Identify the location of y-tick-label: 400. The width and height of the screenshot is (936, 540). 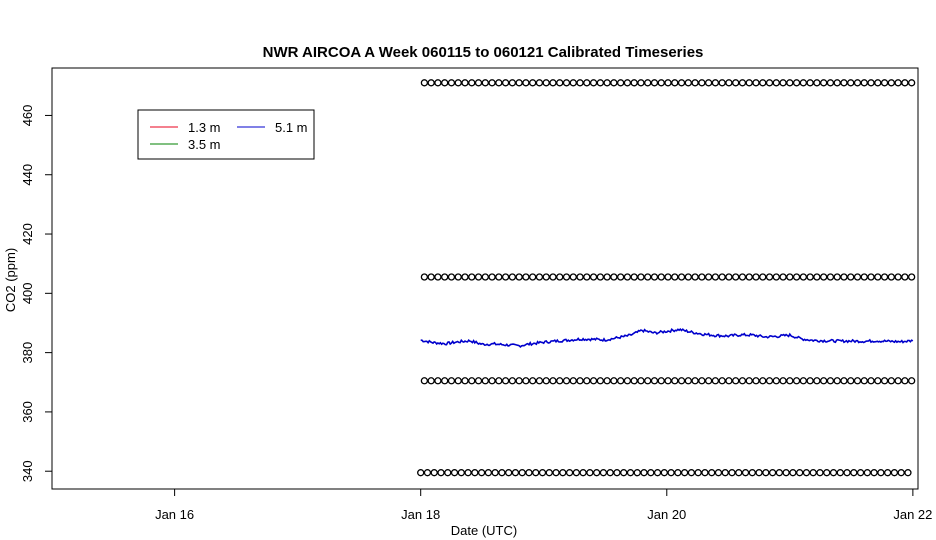
(27, 293).